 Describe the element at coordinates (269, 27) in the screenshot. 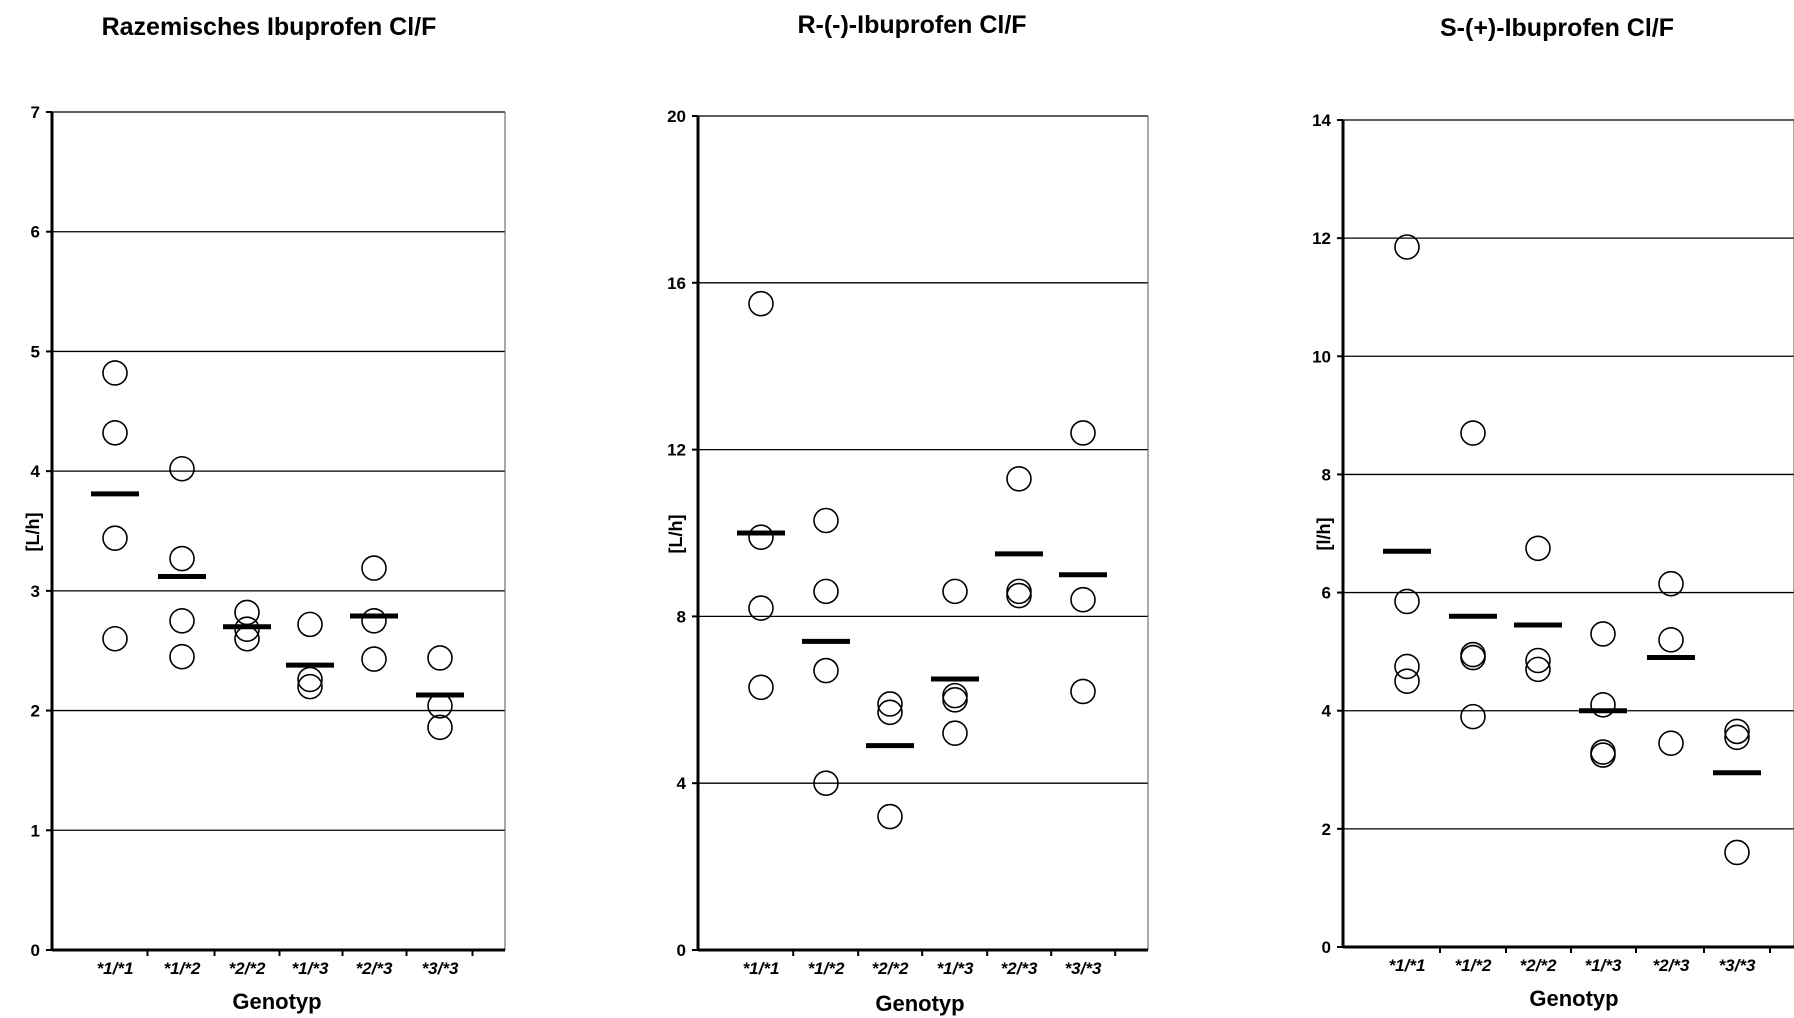

I see `chart-title: Razemisches Ibuprofen Cl/F` at that location.